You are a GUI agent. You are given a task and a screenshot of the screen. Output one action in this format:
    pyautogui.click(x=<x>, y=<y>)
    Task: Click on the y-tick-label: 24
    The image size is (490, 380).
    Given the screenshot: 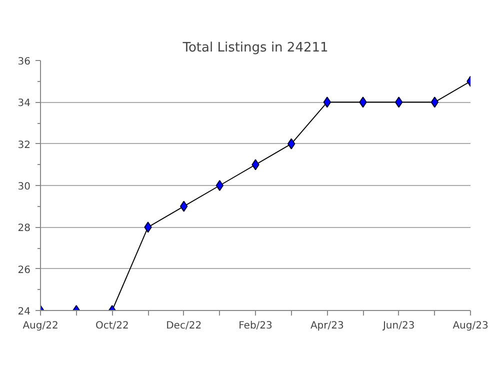 What is the action you would take?
    pyautogui.click(x=24, y=312)
    